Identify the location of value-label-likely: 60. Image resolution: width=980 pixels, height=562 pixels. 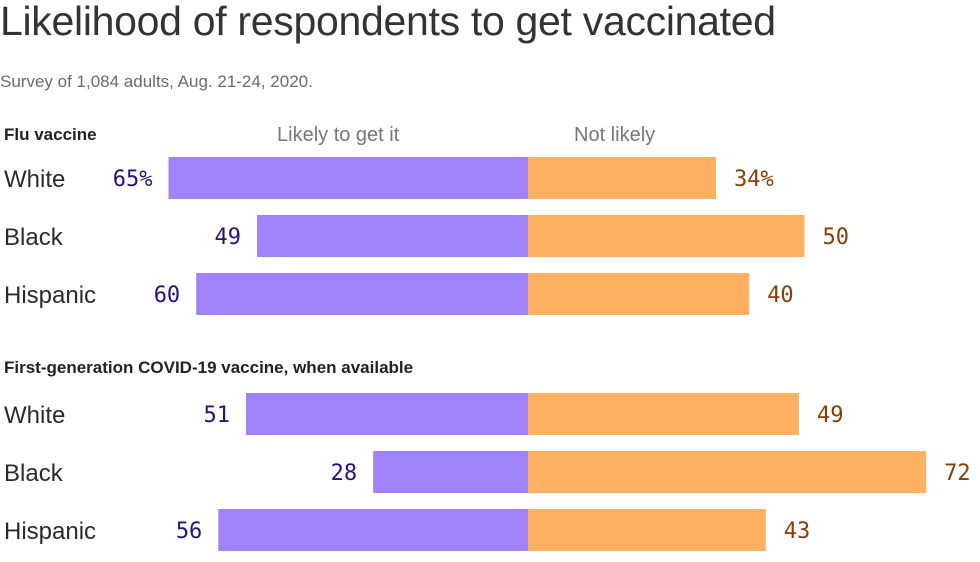
(167, 295).